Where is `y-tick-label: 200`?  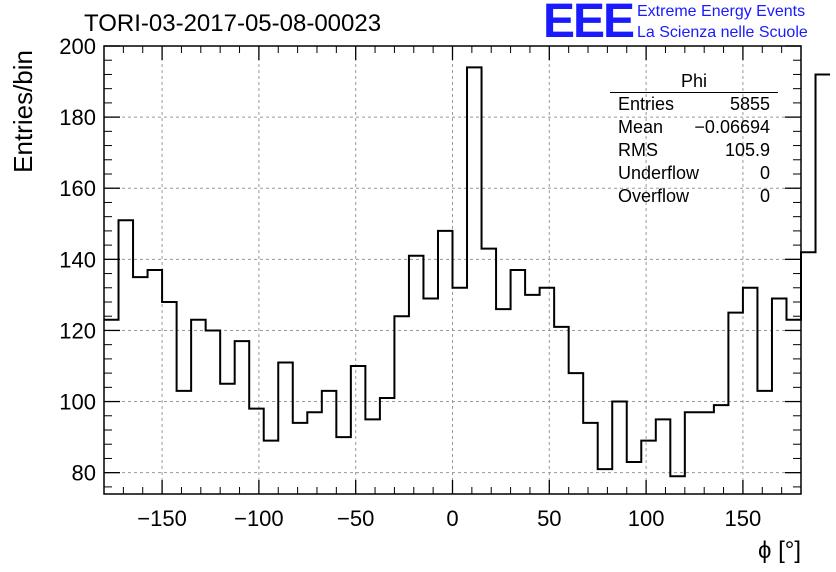
y-tick-label: 200 is located at coordinates (77, 46).